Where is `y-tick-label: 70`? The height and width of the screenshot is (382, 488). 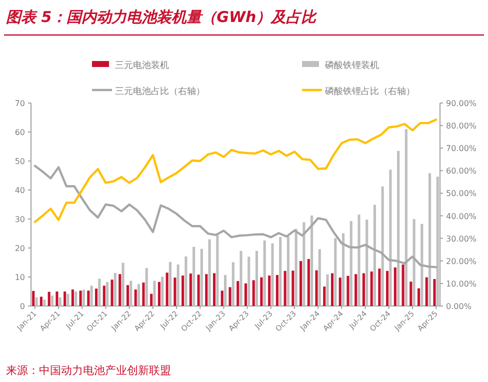 y-tick-label: 70 is located at coordinates (19, 103).